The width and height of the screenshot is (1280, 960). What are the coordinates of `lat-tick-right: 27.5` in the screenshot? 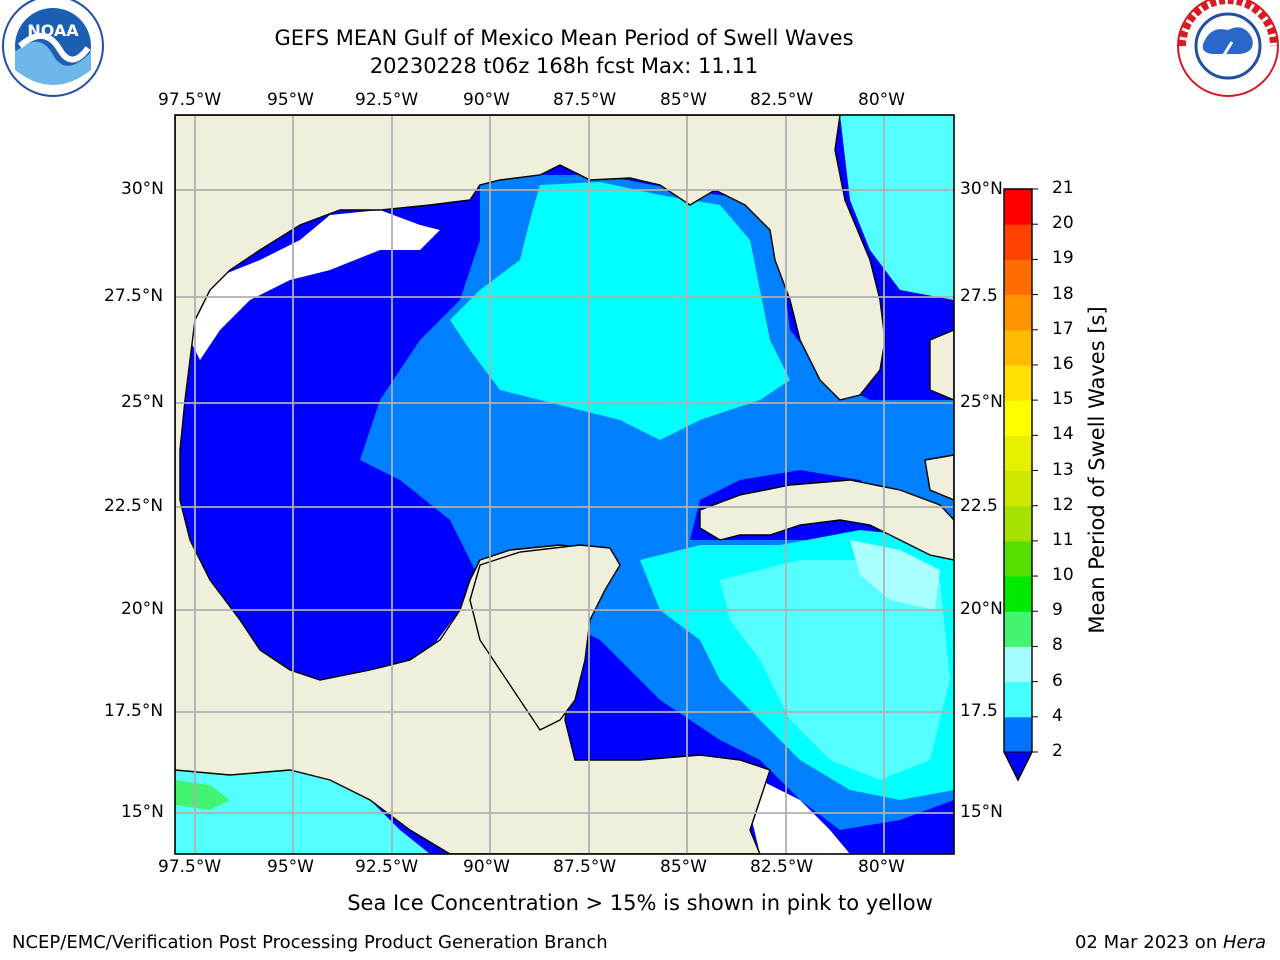 It's located at (979, 296).